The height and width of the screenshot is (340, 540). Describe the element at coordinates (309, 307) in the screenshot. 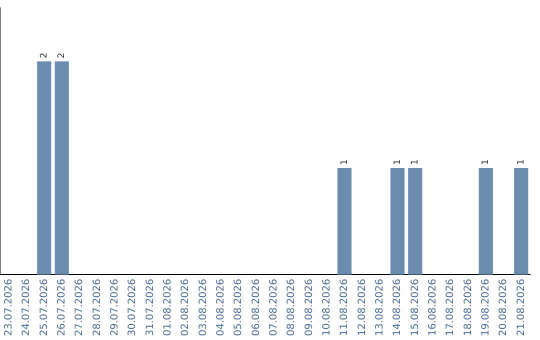

I see `x-tick-label: 09.08.2026` at that location.